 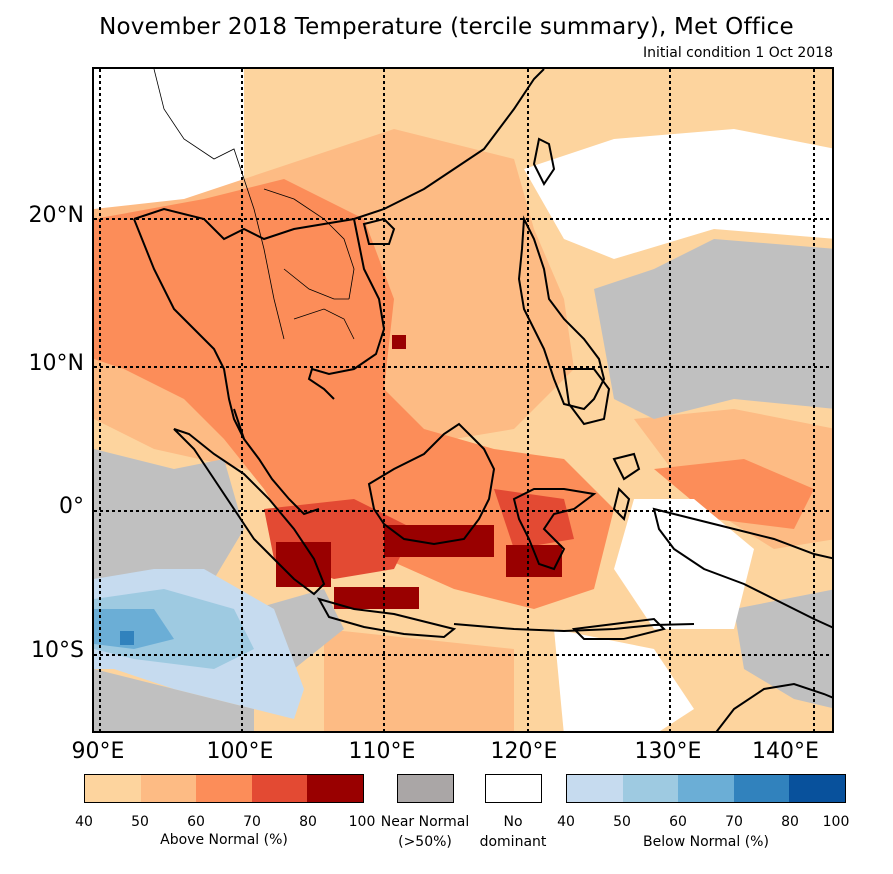 What do you see at coordinates (174, 700) in the screenshot?
I see `region-near-sw` at bounding box center [174, 700].